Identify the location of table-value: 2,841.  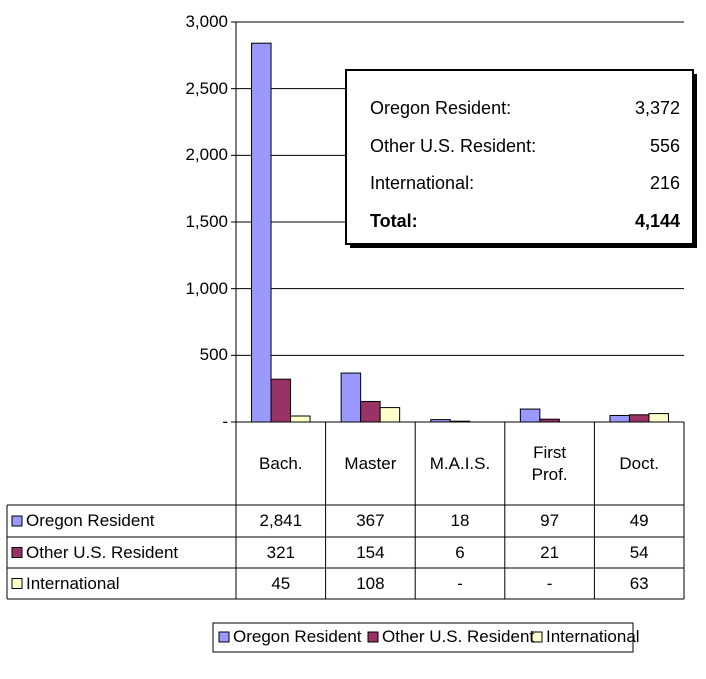
(281, 520).